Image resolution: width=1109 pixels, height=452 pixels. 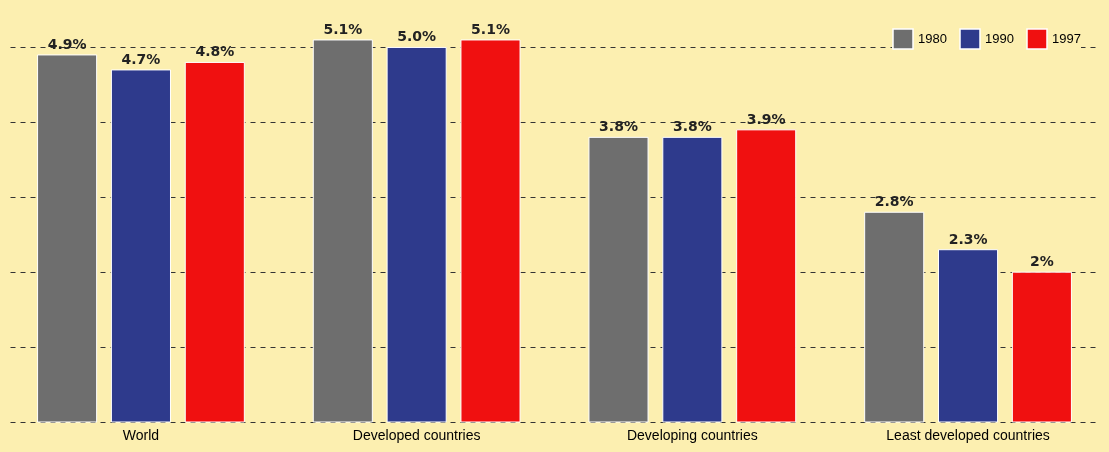 I want to click on data-label: 5.0%, so click(x=417, y=36).